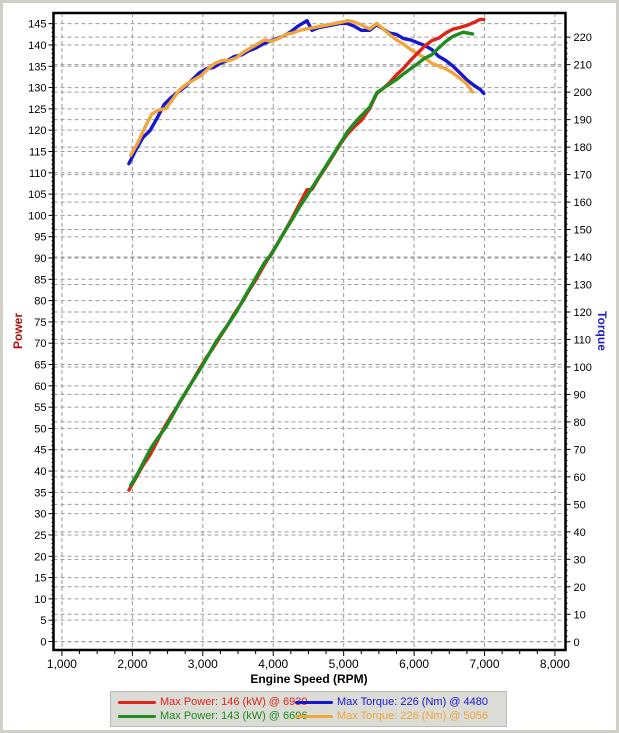  What do you see at coordinates (40, 579) in the screenshot?
I see `svg-text: 15` at bounding box center [40, 579].